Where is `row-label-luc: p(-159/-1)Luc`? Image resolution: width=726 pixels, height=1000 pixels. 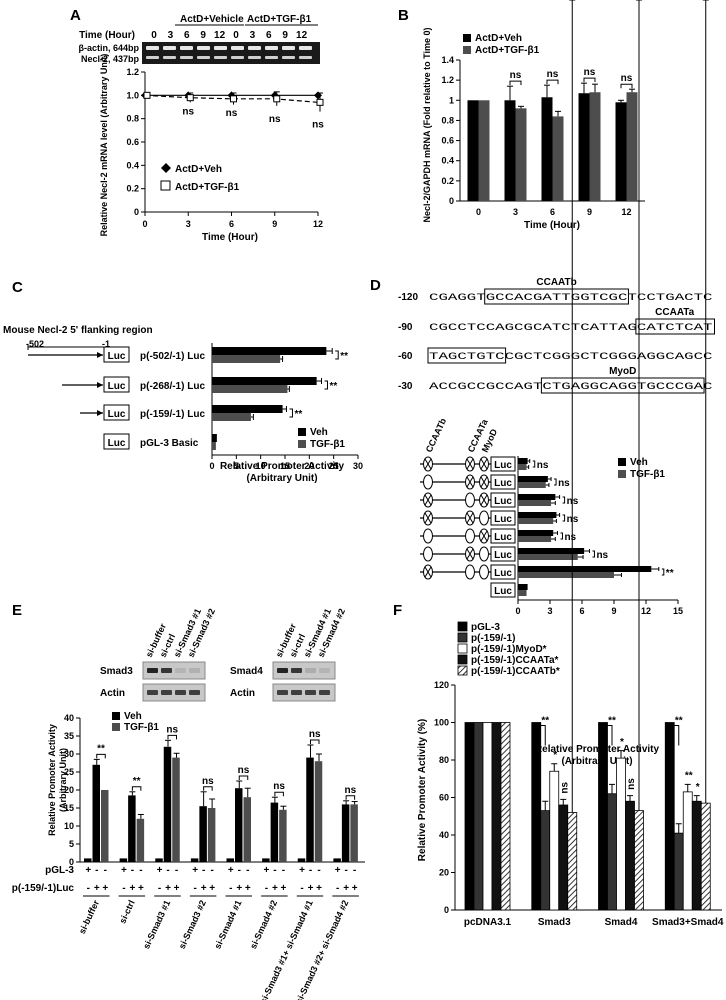 row-label-luc: p(-159/-1)Luc is located at coordinates (43, 888).